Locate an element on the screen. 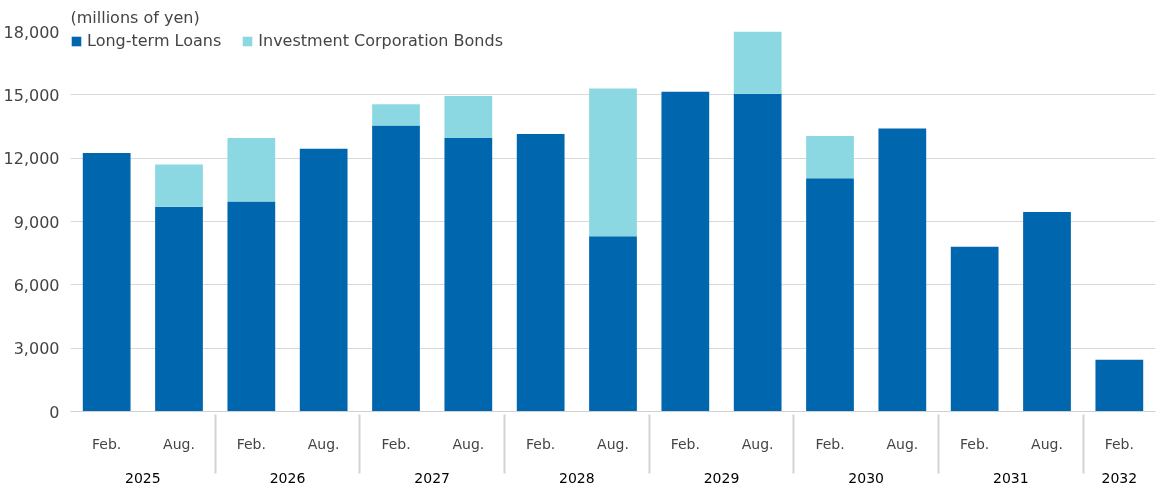 This screenshot has width=1167, height=494. text: 2032 is located at coordinates (1119, 477).